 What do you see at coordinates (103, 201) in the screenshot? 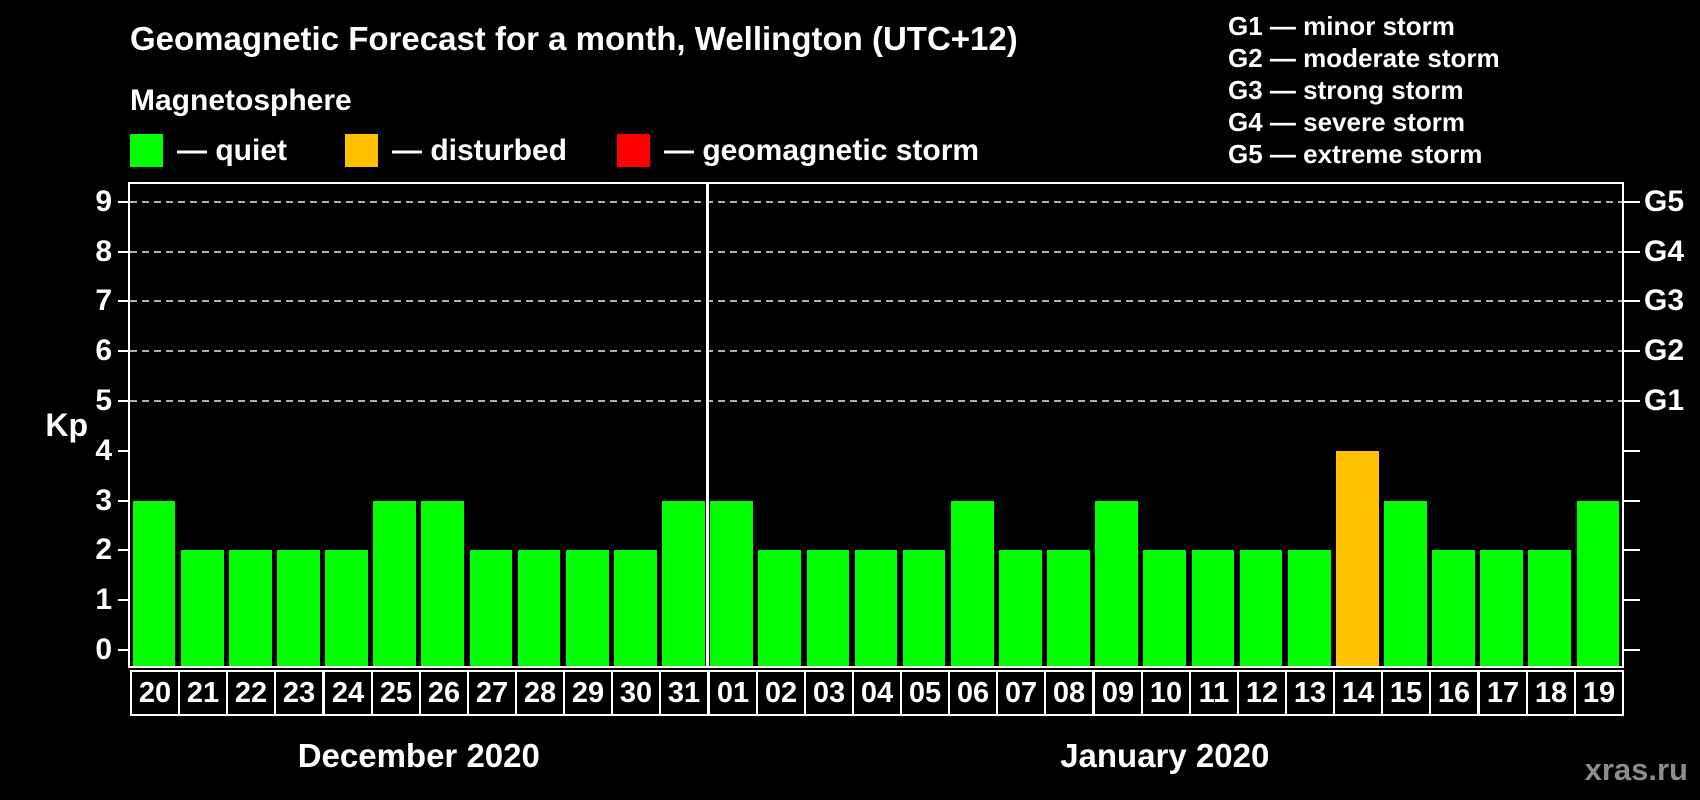
I see `y-tick-label-9: 9` at bounding box center [103, 201].